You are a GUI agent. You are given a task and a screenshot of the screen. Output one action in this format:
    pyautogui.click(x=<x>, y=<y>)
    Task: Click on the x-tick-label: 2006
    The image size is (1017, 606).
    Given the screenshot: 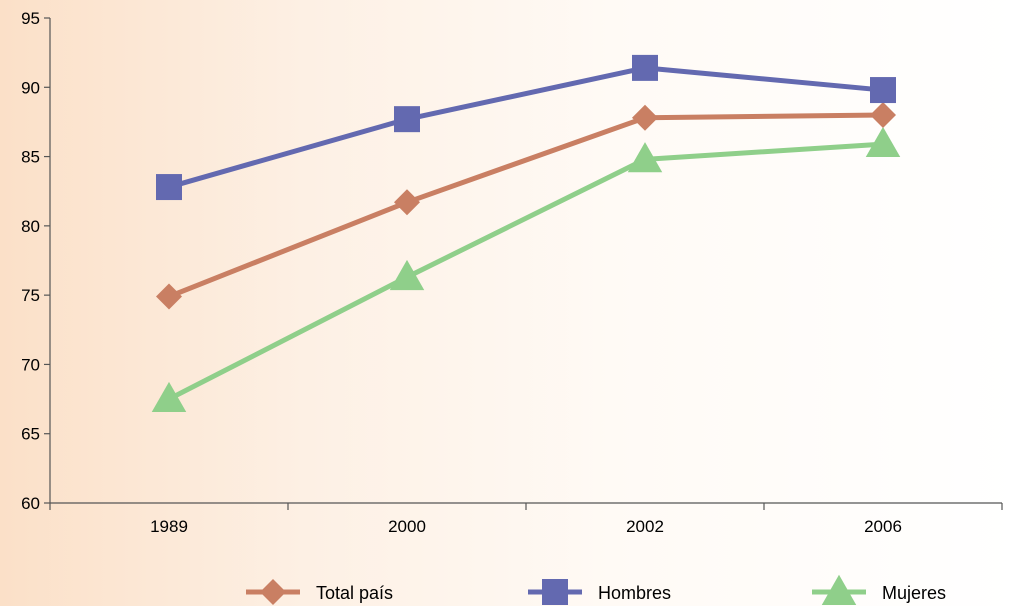 What is the action you would take?
    pyautogui.click(x=883, y=526)
    